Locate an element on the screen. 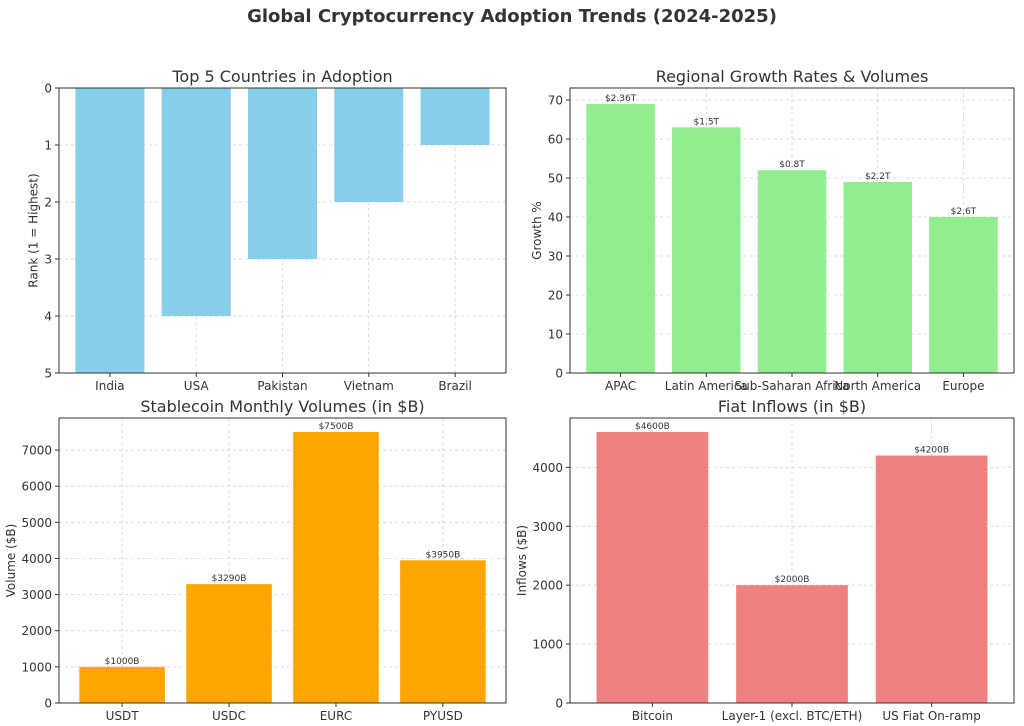 The width and height of the screenshot is (1024, 726). subplot-title: Regional Growth Rates & Volumes is located at coordinates (792, 76).